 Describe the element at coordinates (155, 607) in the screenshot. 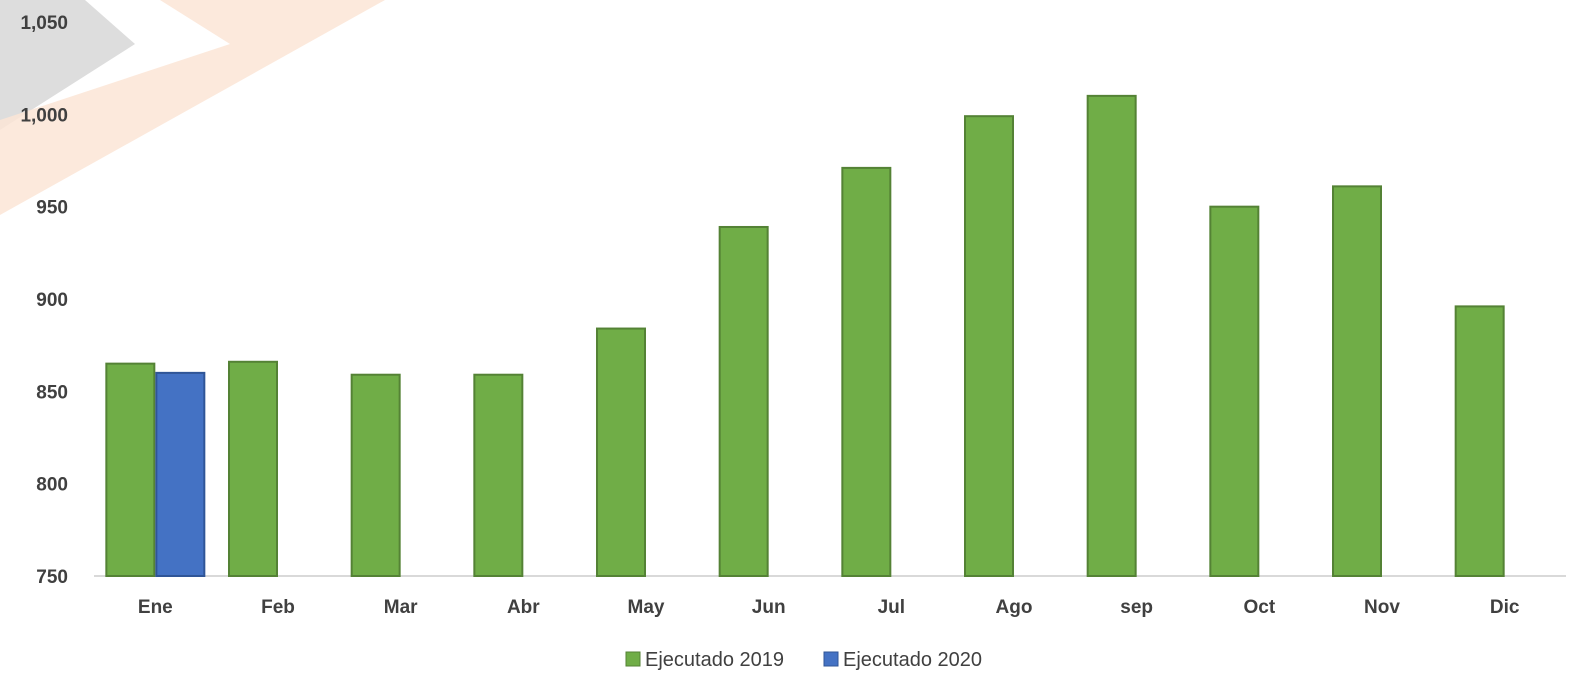

I see `x-tick-label: Ene` at that location.